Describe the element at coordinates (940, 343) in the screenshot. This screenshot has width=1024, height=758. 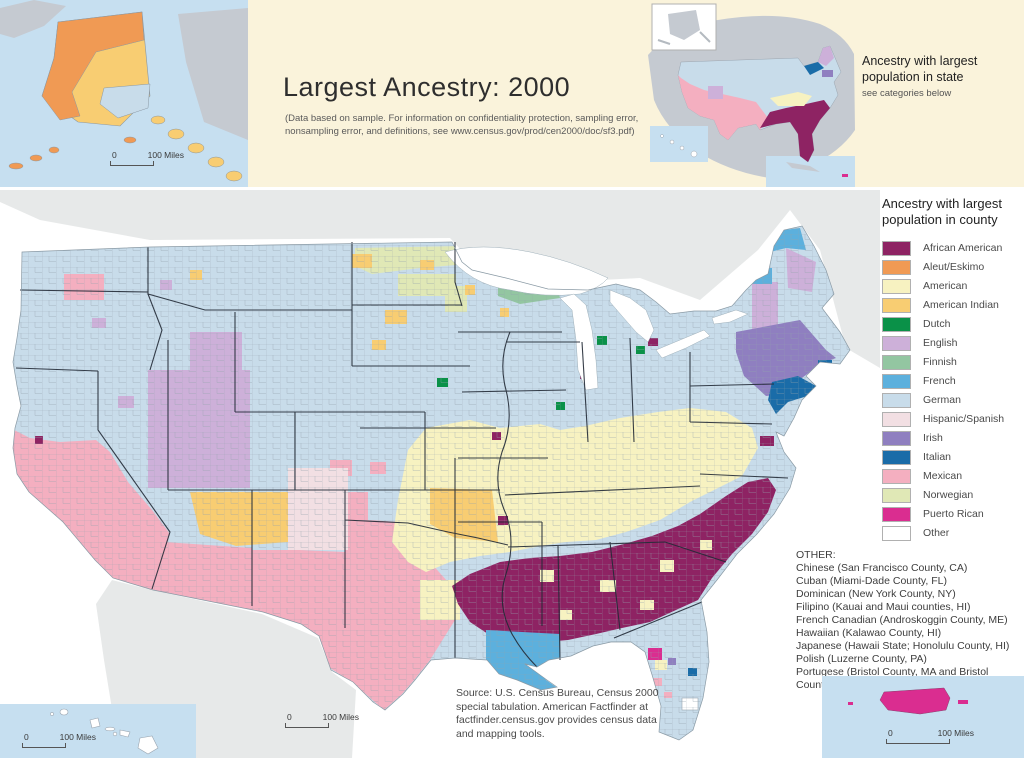
I see `legend-label: English` at that location.